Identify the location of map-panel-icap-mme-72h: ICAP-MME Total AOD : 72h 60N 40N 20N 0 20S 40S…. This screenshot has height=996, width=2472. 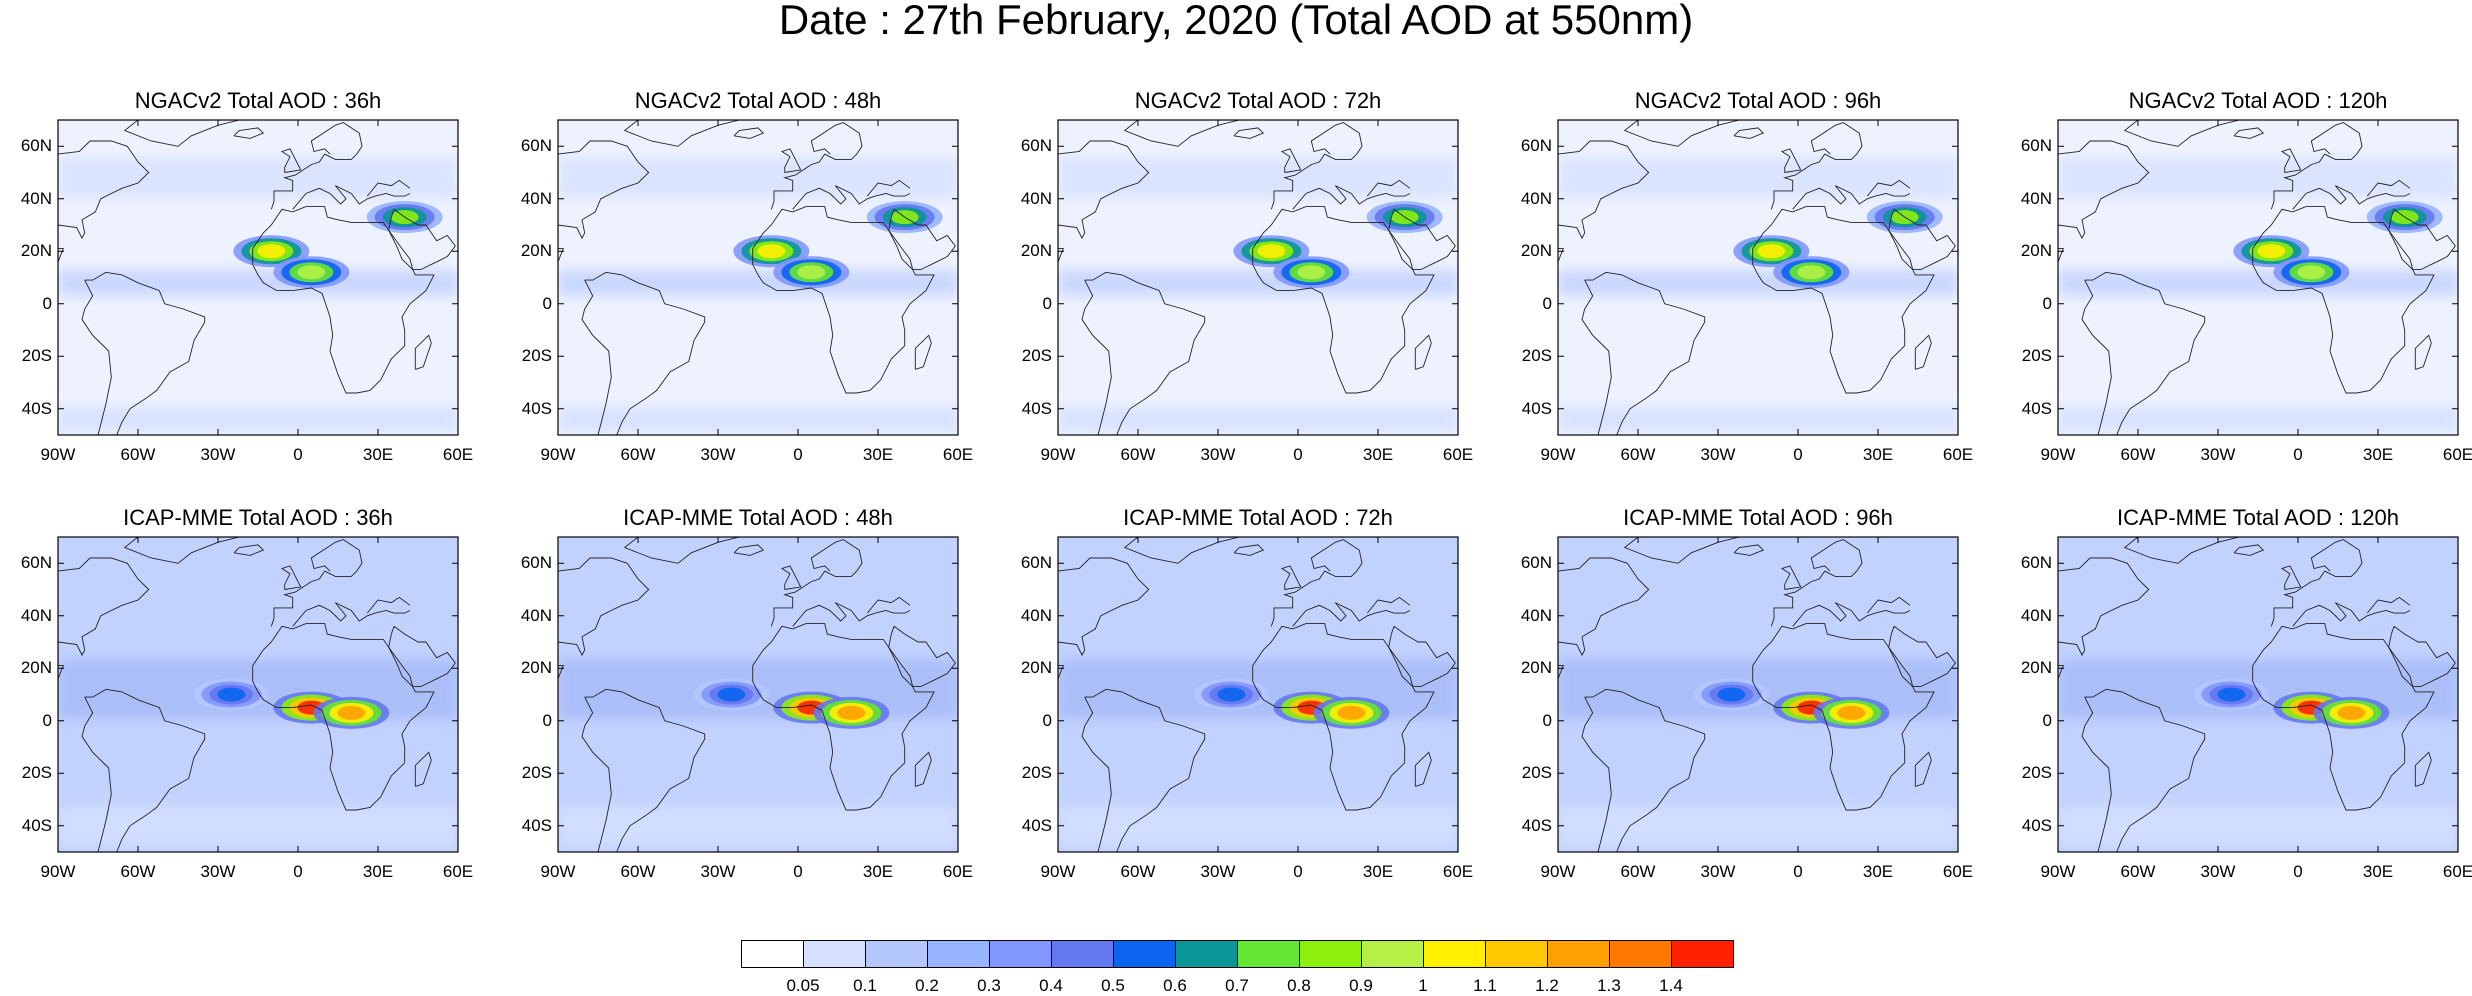
(1247, 693).